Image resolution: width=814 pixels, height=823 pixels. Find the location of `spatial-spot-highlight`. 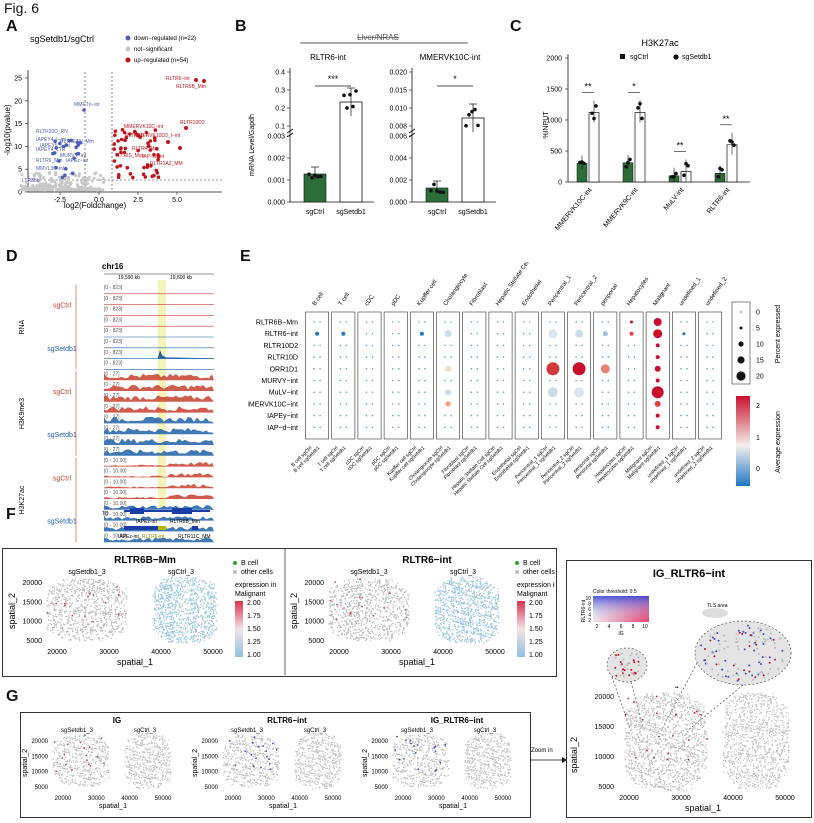

spatial-spot-highlight is located at coordinates (390, 593).